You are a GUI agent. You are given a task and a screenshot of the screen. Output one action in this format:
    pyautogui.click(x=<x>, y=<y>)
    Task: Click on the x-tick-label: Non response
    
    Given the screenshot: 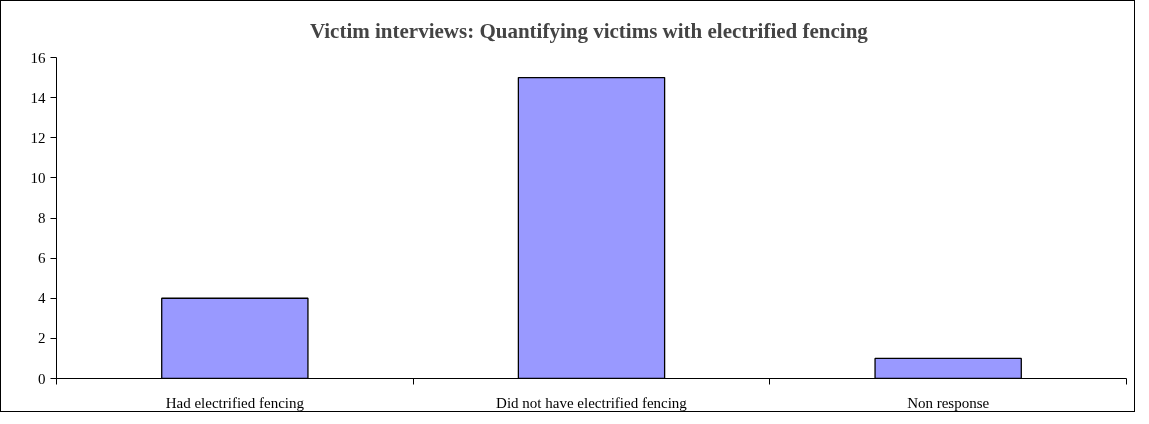 What is the action you would take?
    pyautogui.click(x=948, y=402)
    